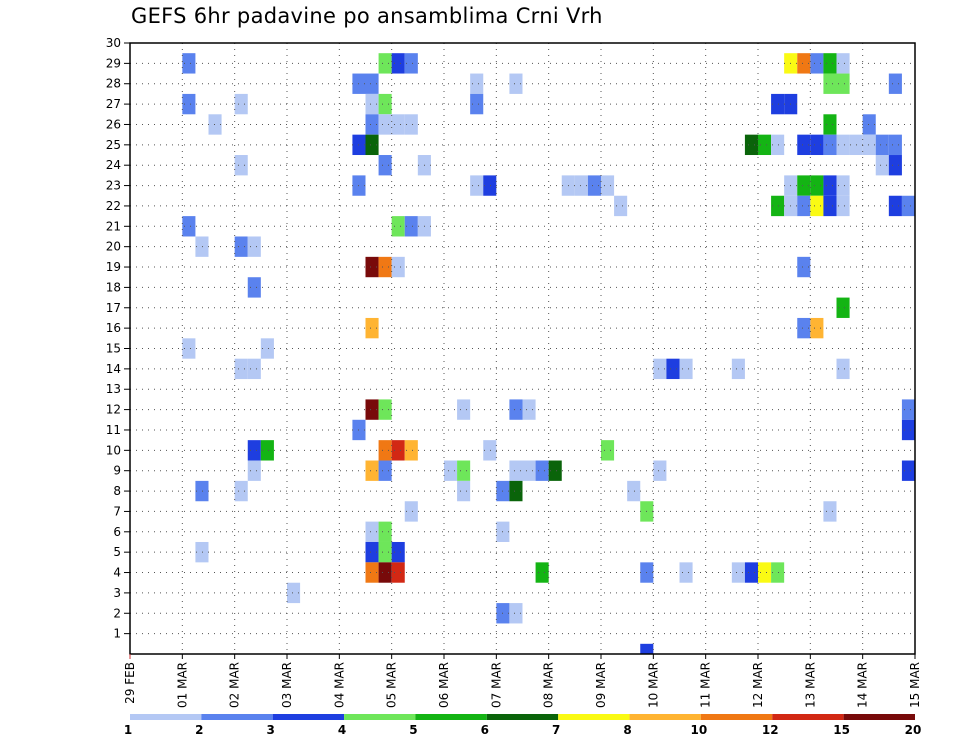 This screenshot has width=960, height=742. Describe the element at coordinates (485, 730) in the screenshot. I see `colorbar-label: 6` at that location.